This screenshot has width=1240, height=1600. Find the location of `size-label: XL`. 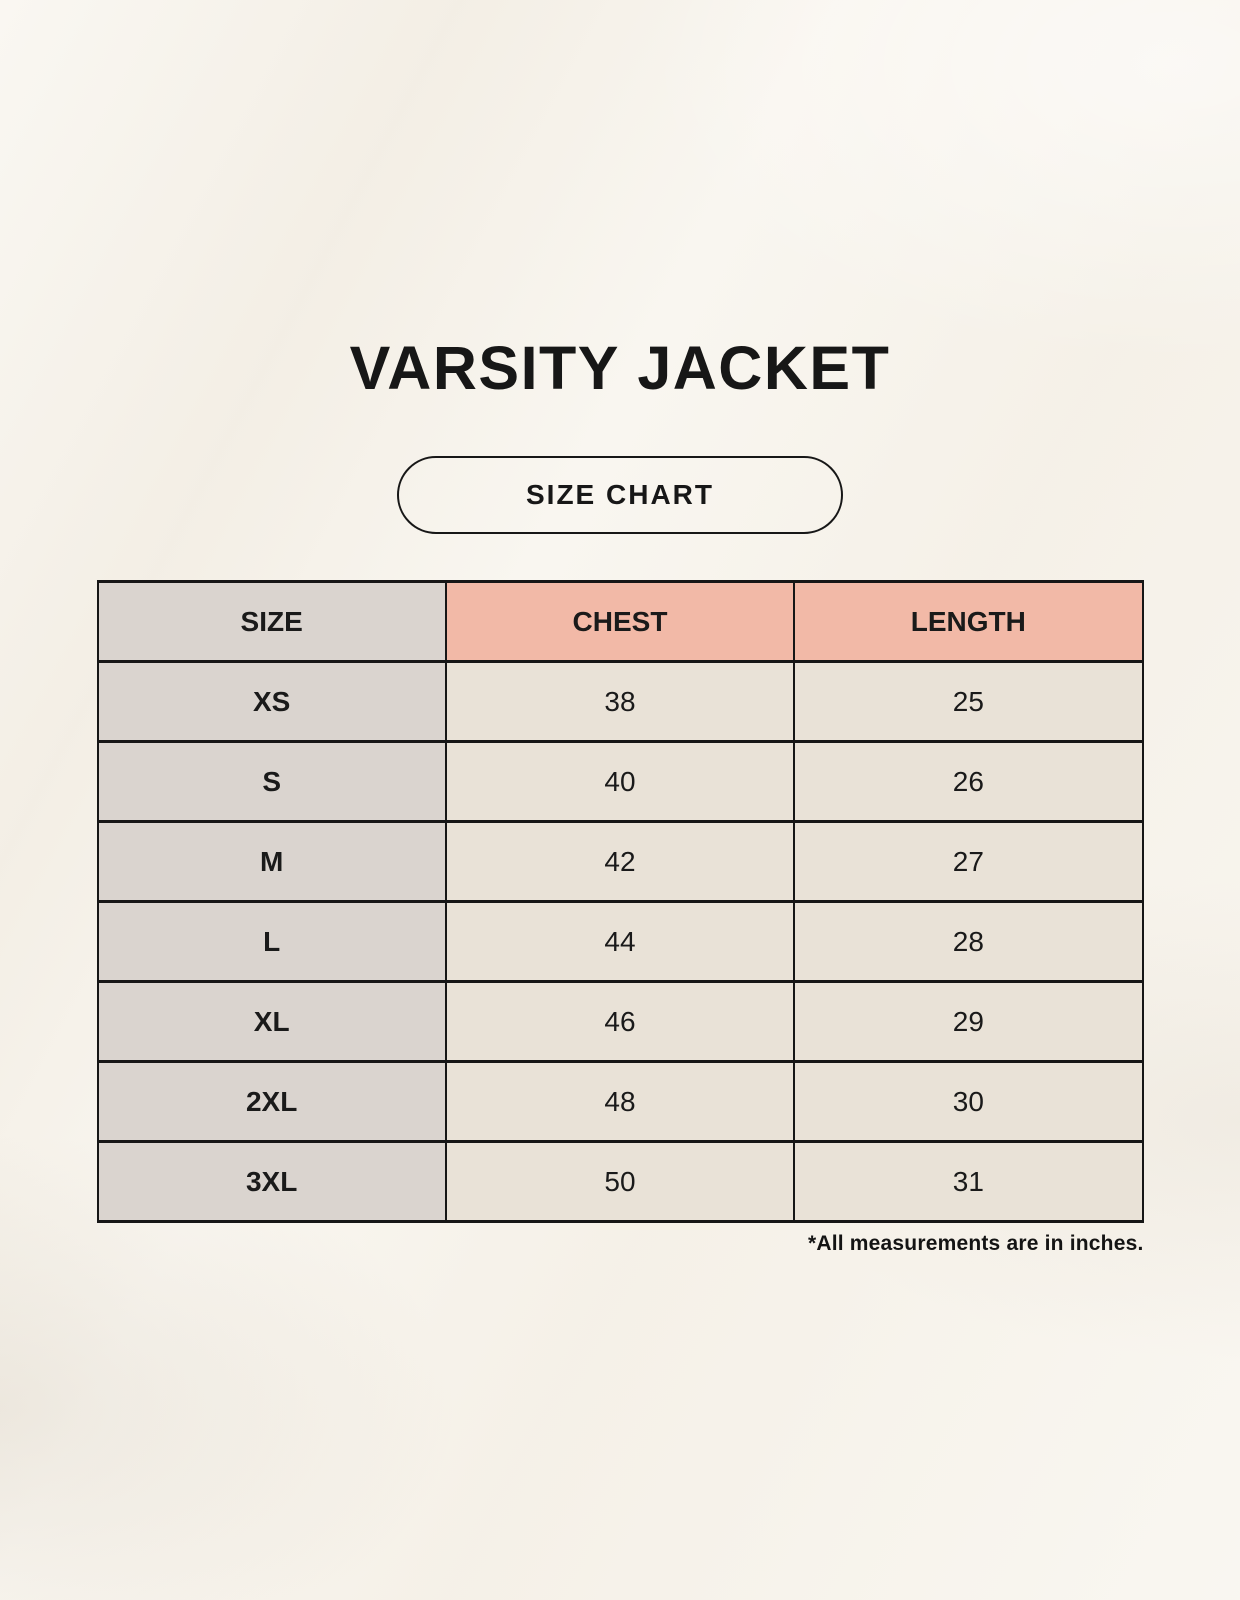

size-label: XL is located at coordinates (271, 1021).